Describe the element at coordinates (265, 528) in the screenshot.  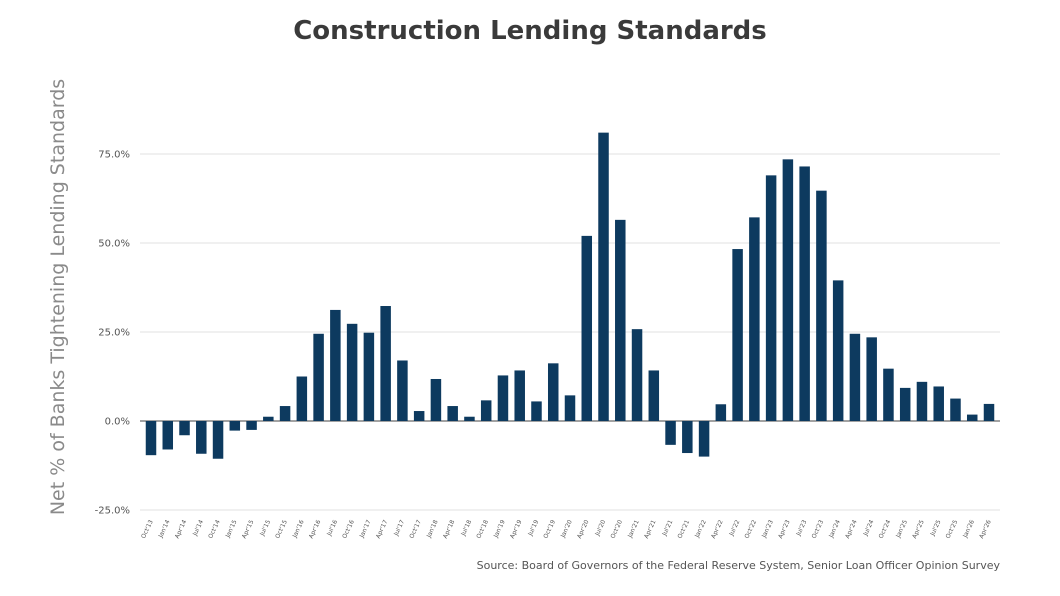
I see `x-tick-label: Jul'15` at that location.